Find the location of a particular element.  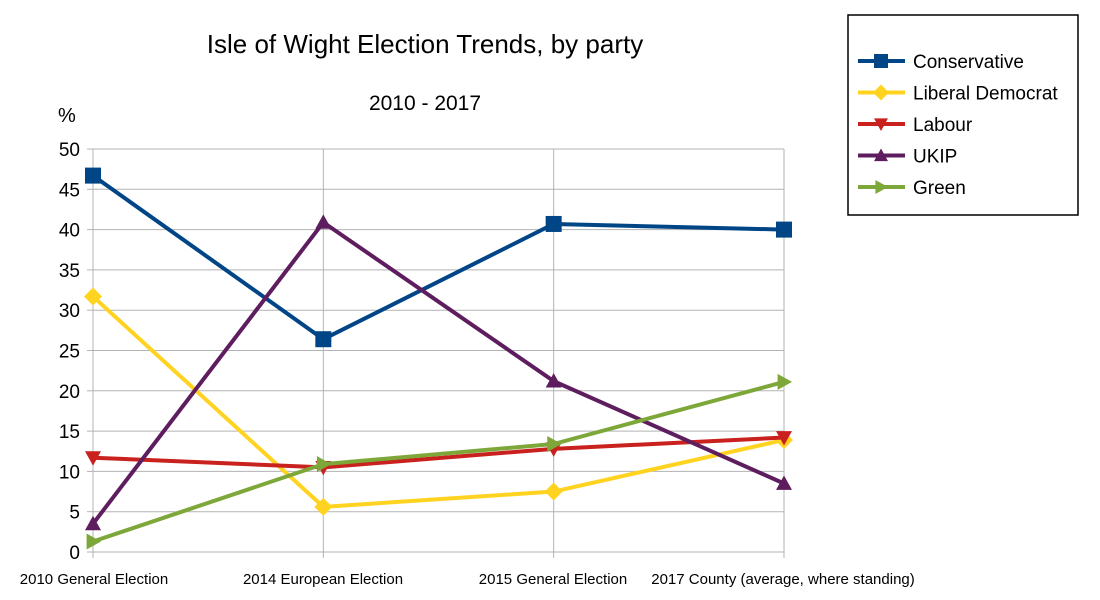

y-tick-label: 0 is located at coordinates (74, 553).